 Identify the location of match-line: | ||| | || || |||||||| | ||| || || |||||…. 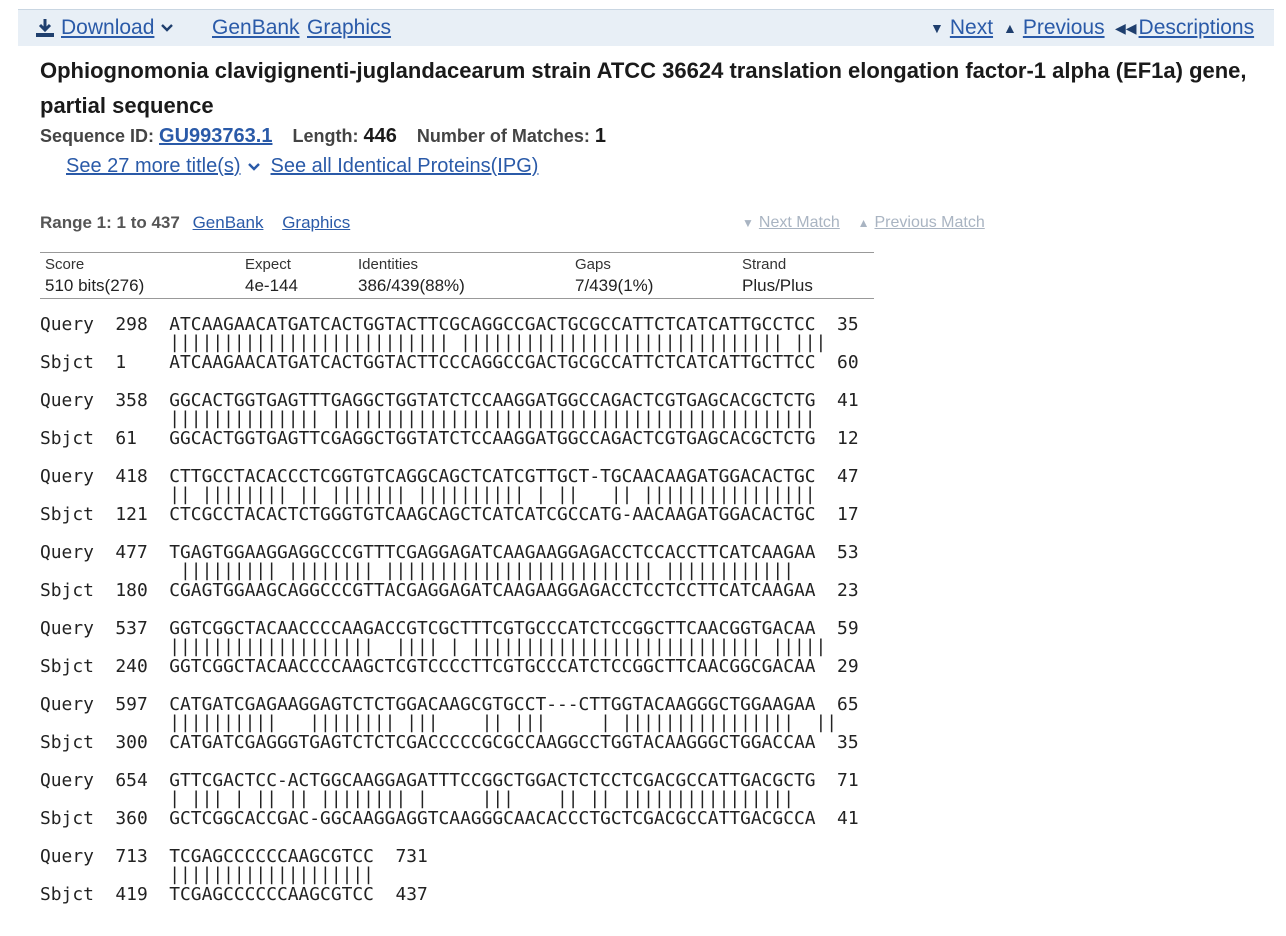
(417, 798).